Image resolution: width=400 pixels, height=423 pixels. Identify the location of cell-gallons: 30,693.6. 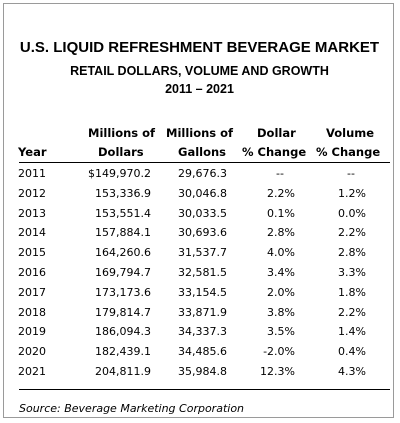
(202, 233).